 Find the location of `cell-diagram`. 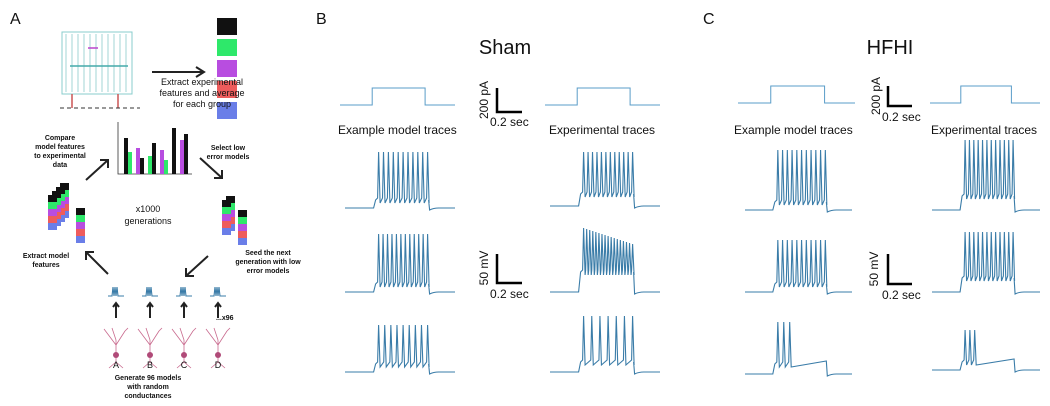

cell-diagram is located at coordinates (100, 70).